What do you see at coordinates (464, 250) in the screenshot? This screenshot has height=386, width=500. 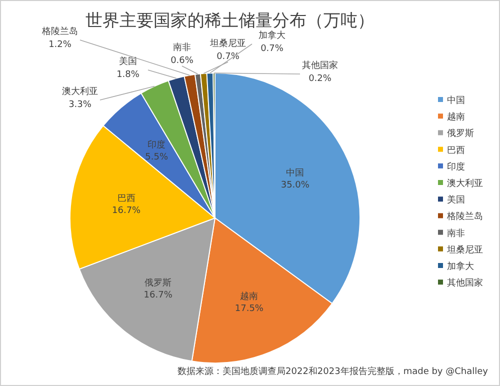 I see `legend-label: 坦桑尼亚` at bounding box center [464, 250].